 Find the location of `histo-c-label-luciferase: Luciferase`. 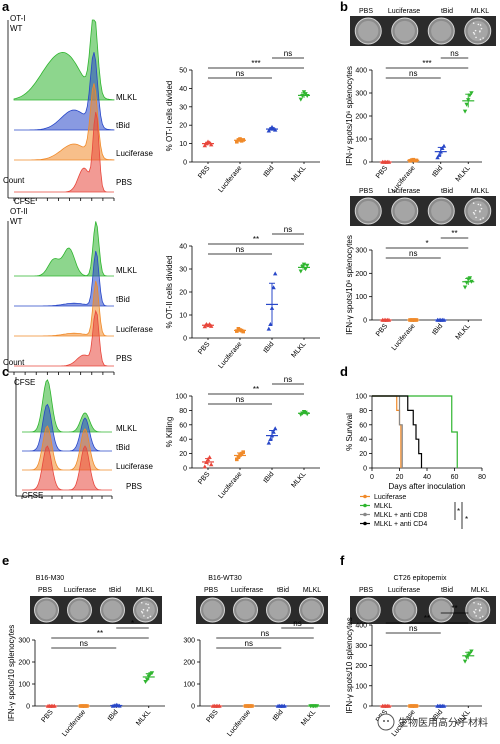

histo-c-label-luciferase: Luciferase is located at coordinates (134, 466).